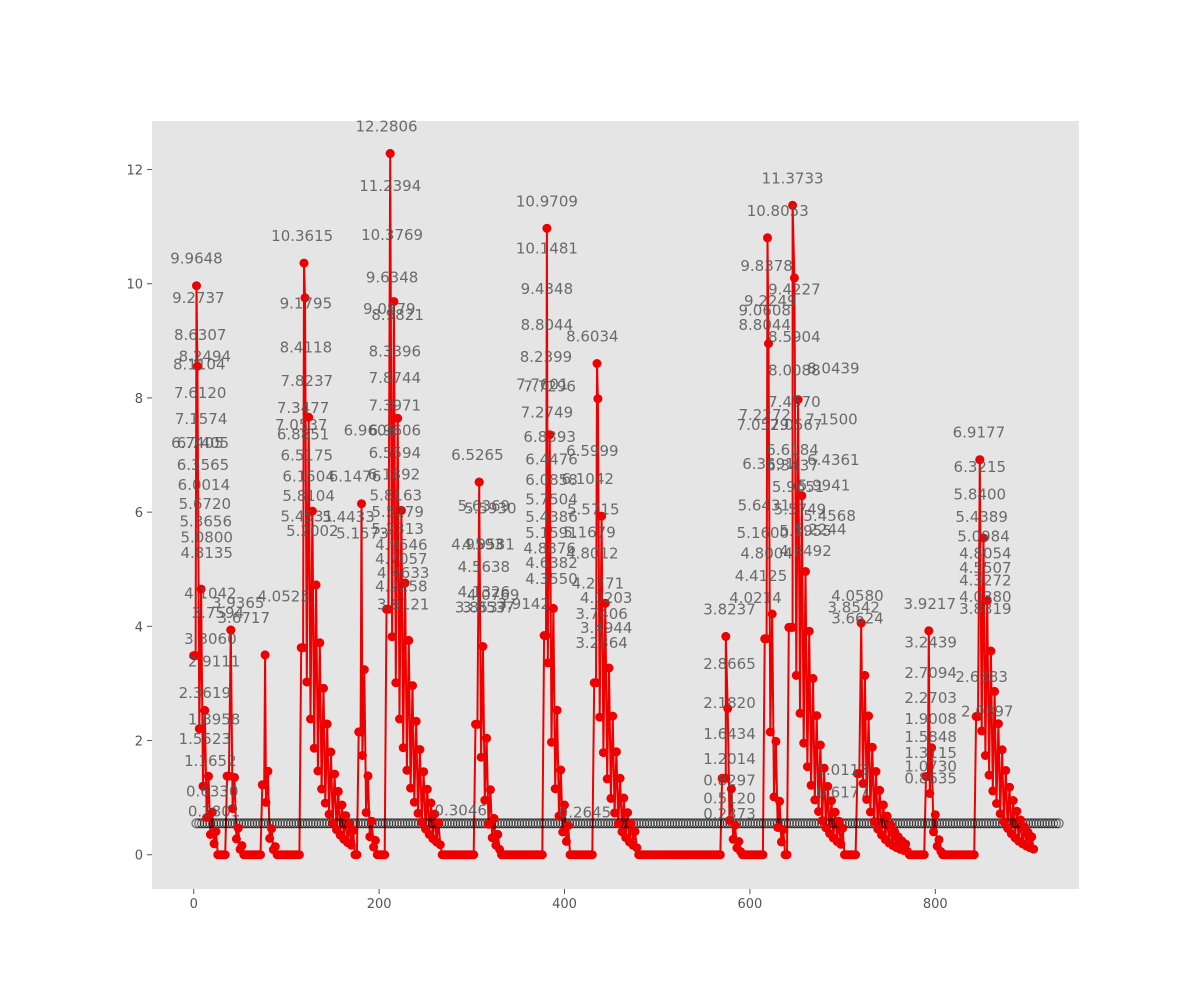  What do you see at coordinates (979, 433) in the screenshot?
I see `data-label: 6.9177` at bounding box center [979, 433].